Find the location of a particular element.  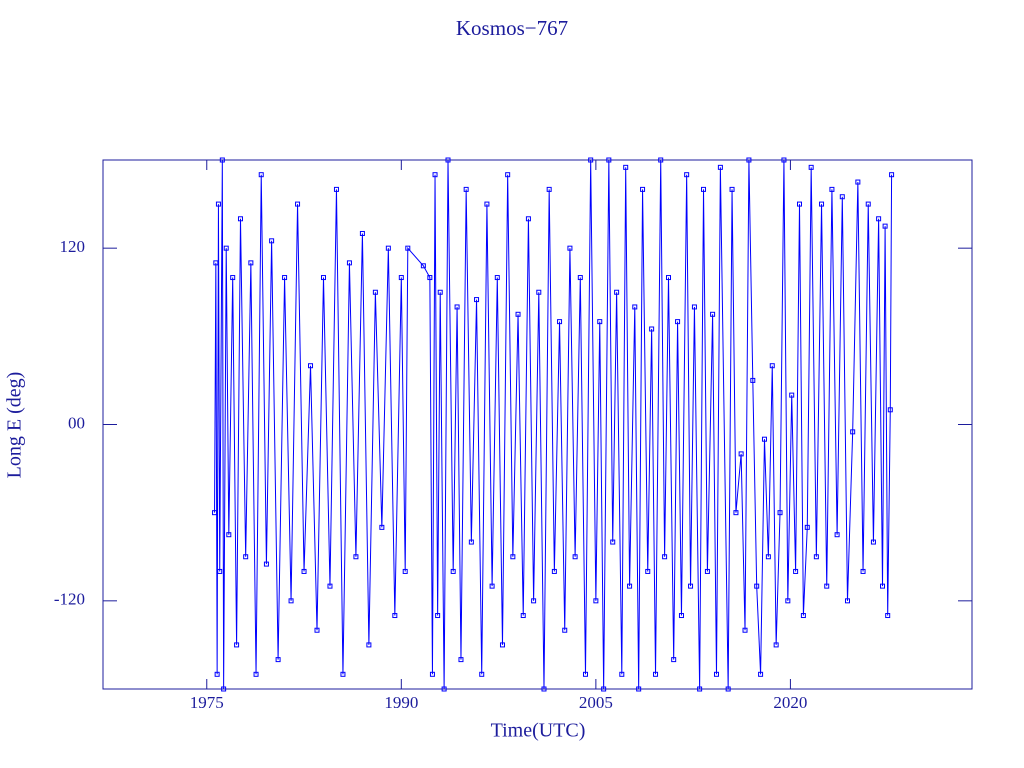

y-tick-label: 120 is located at coordinates (73, 246).